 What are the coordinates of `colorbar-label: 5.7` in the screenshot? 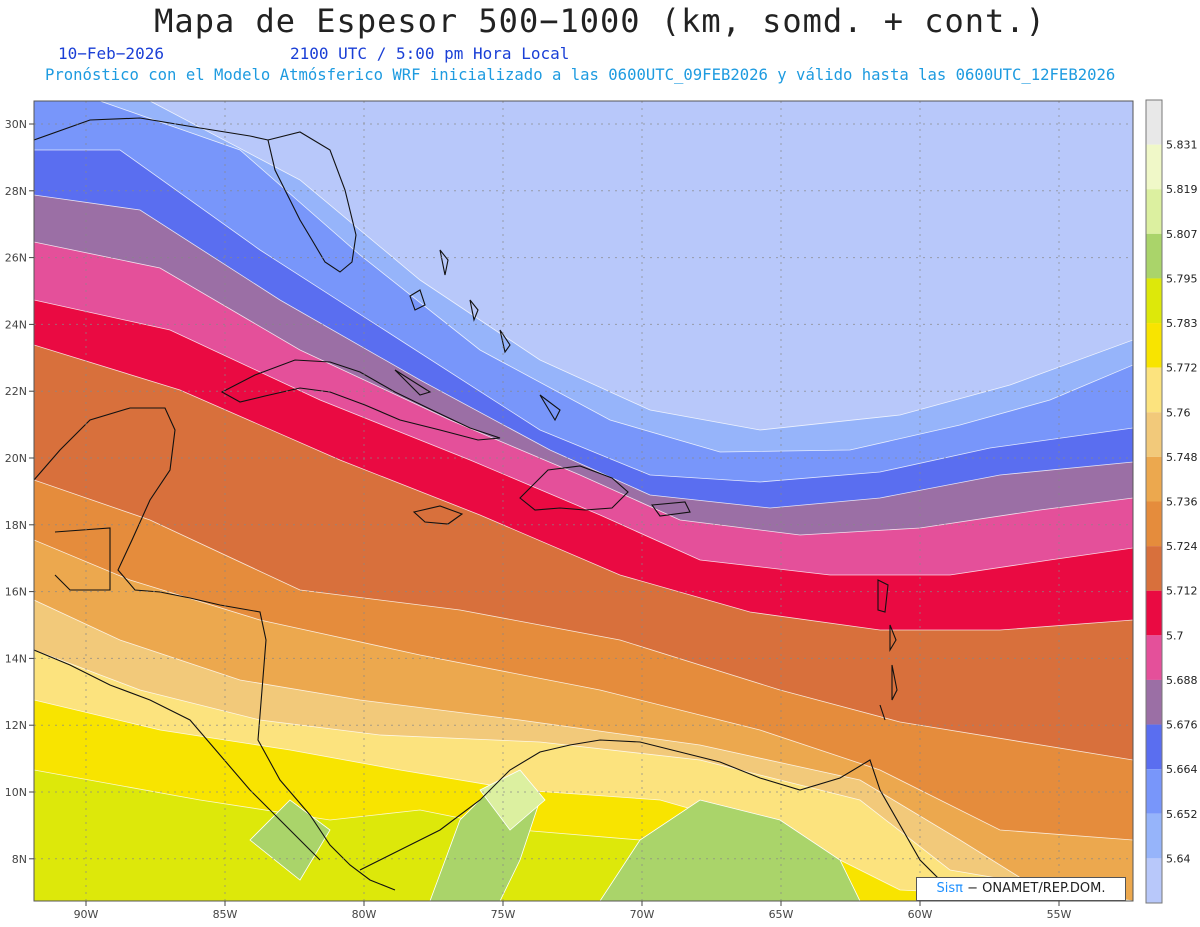 It's located at (1175, 635).